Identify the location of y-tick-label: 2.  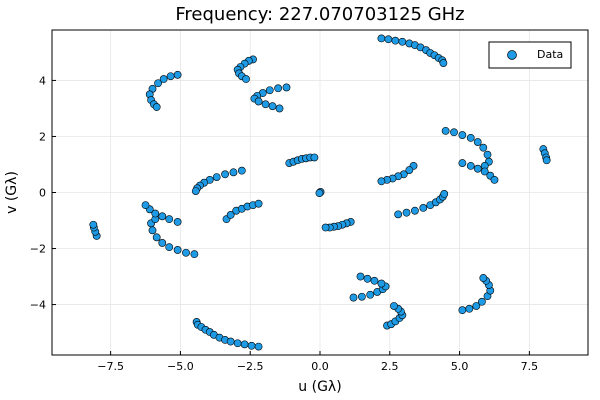
(42, 136).